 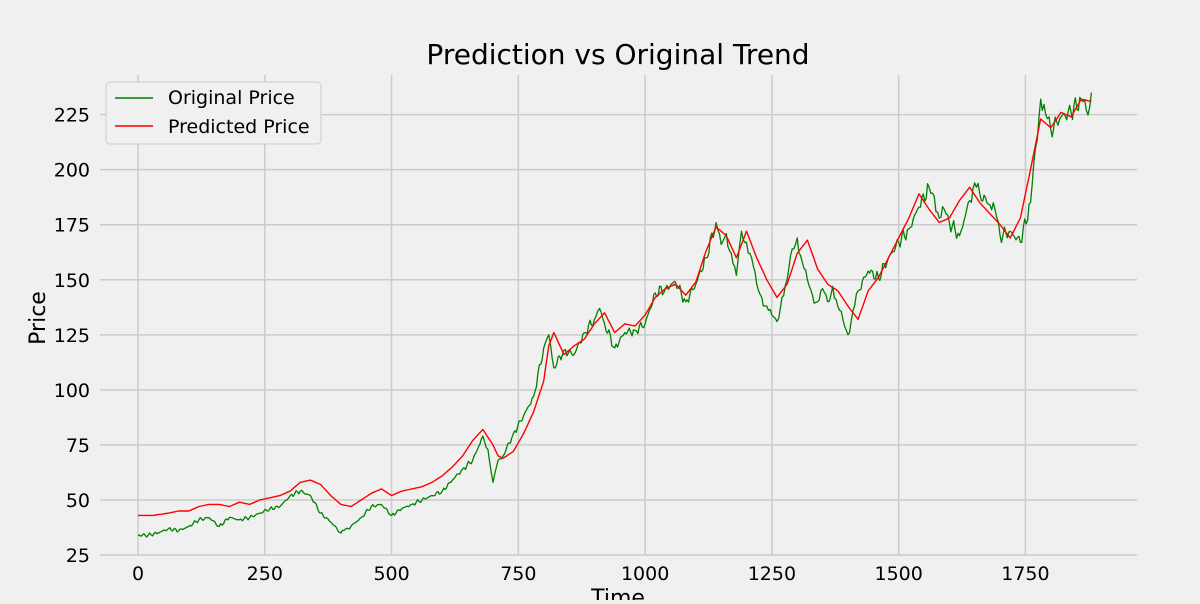 What do you see at coordinates (213, 113) in the screenshot?
I see `legend: Original Price Predicted Price` at bounding box center [213, 113].